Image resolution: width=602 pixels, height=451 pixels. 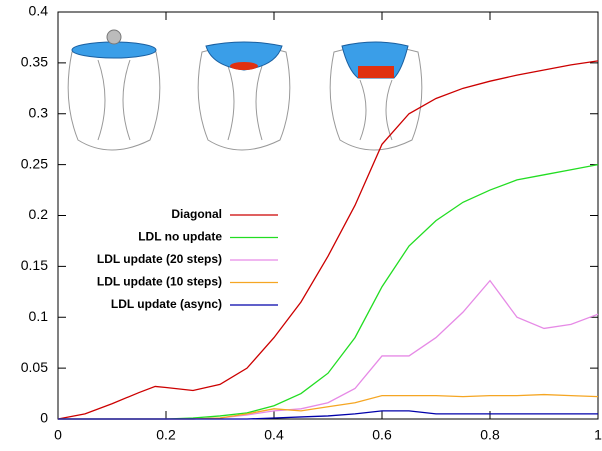 What do you see at coordinates (159, 259) in the screenshot?
I see `legend-label: LDL update (20 steps)` at bounding box center [159, 259].